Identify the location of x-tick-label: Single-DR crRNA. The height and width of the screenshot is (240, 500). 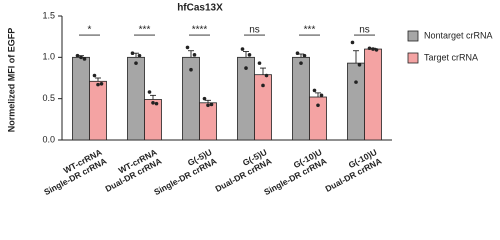
(185, 176).